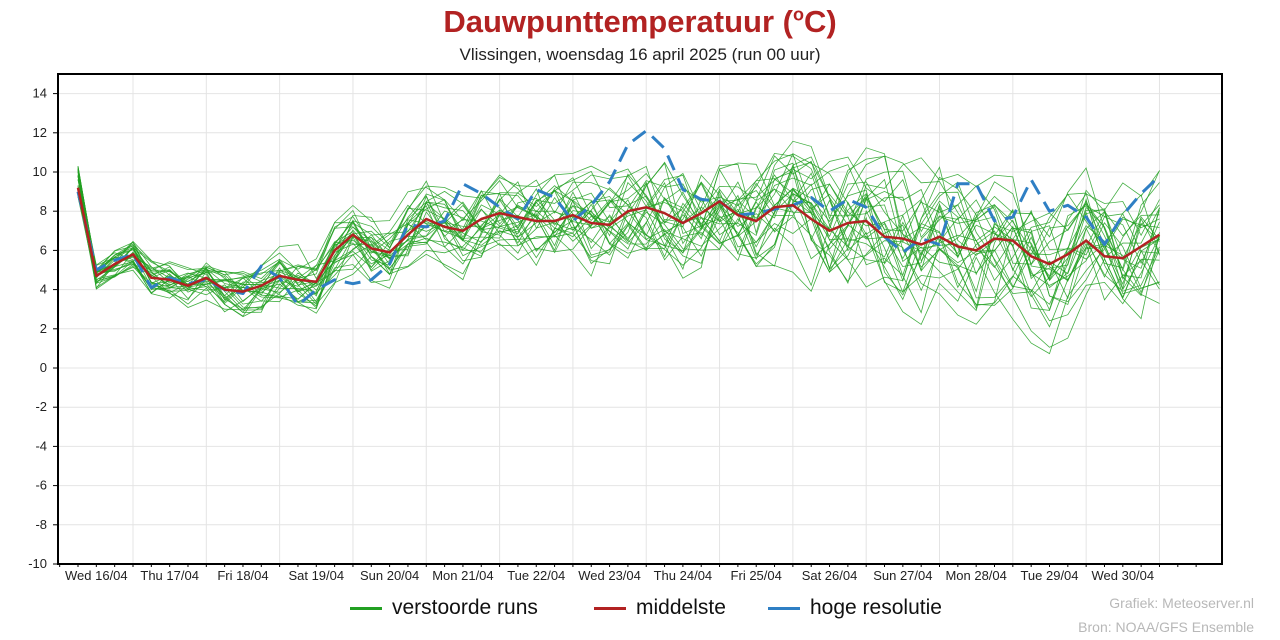  Describe the element at coordinates (756, 575) in the screenshot. I see `x-tick-label: Fri 25/04` at that location.